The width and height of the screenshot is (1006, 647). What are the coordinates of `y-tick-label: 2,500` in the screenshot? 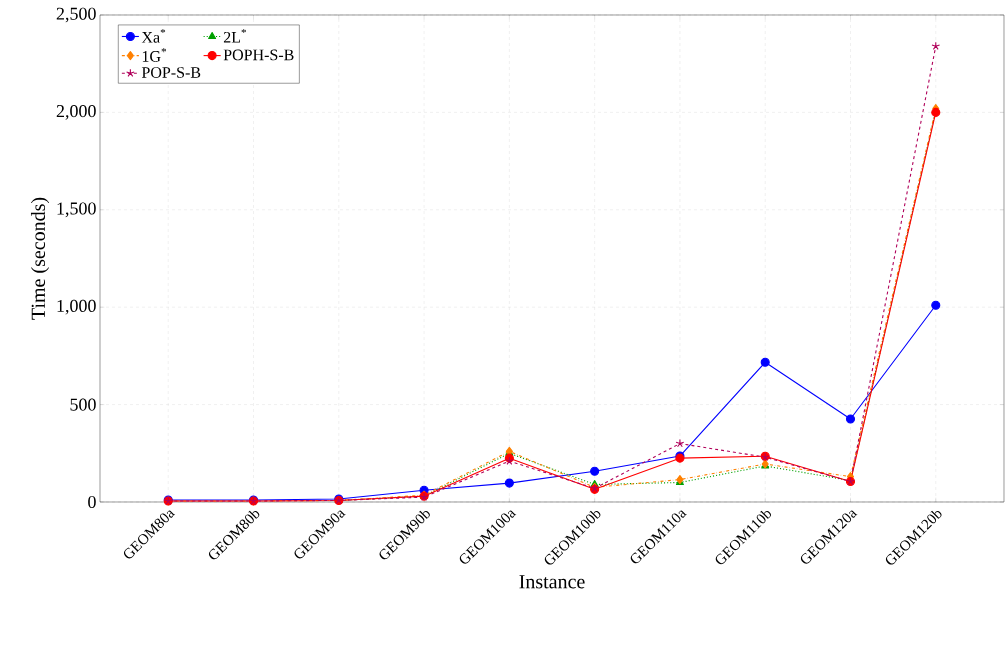 It's located at (76, 15).